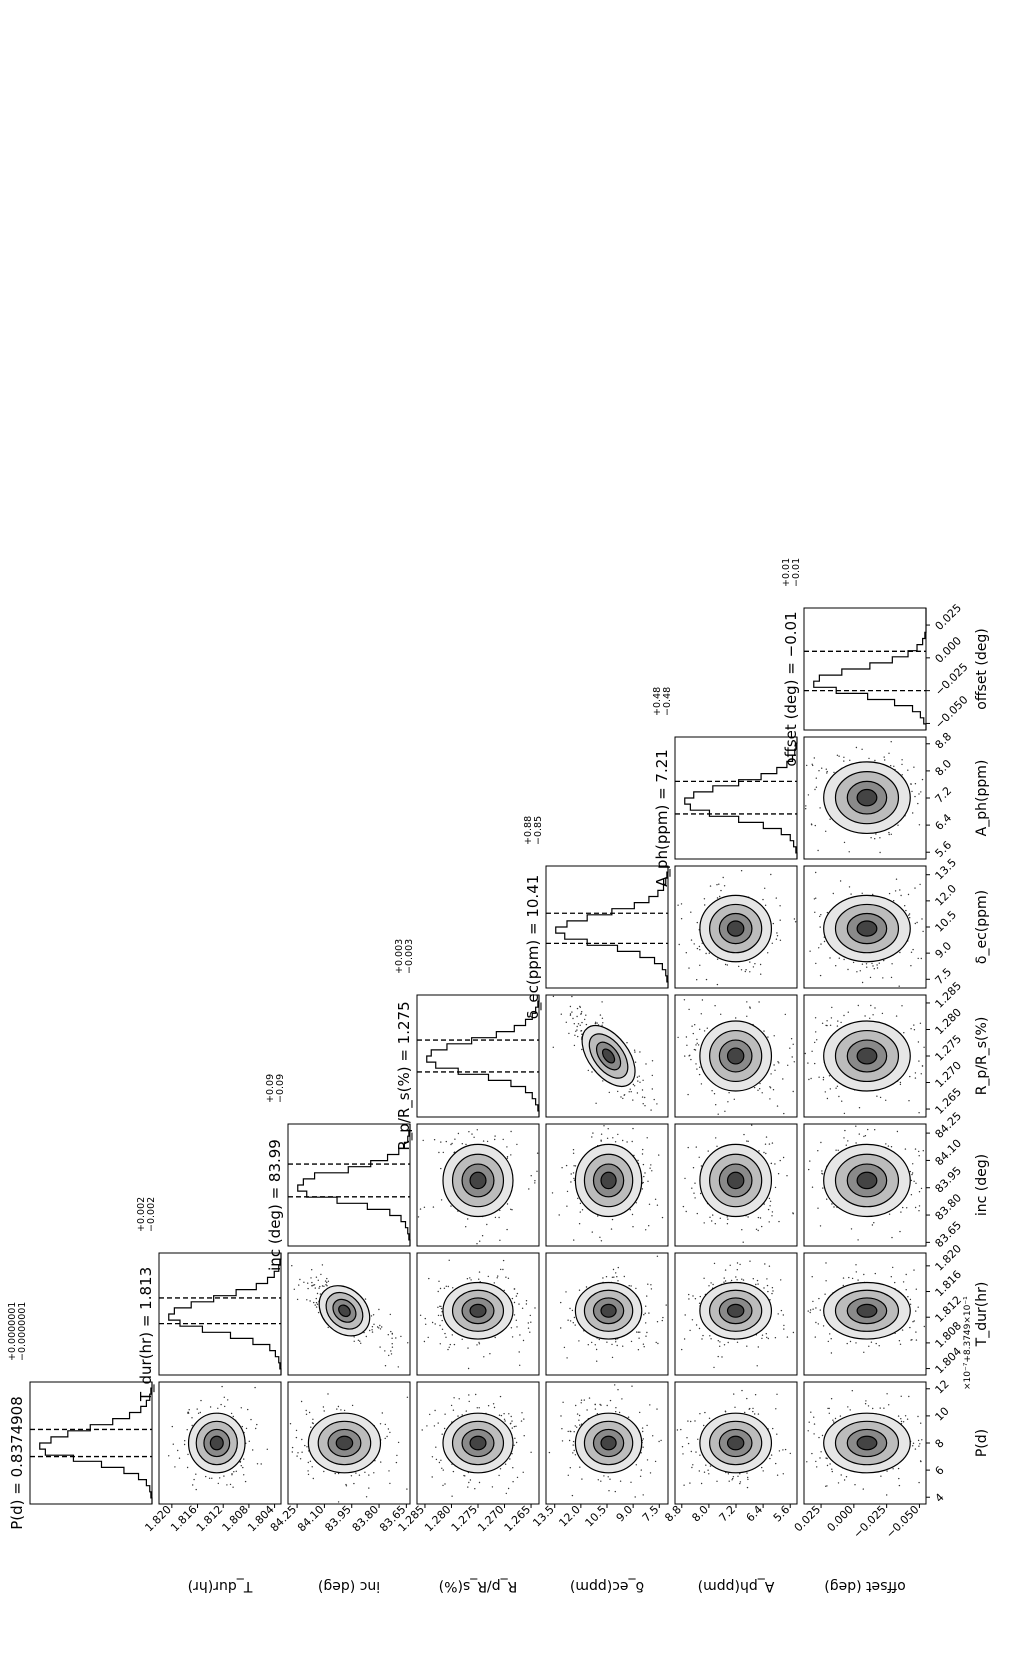  Describe the element at coordinates (151, 1214) in the screenshot. I see `title-sub-Tdur: −0.002` at that location.